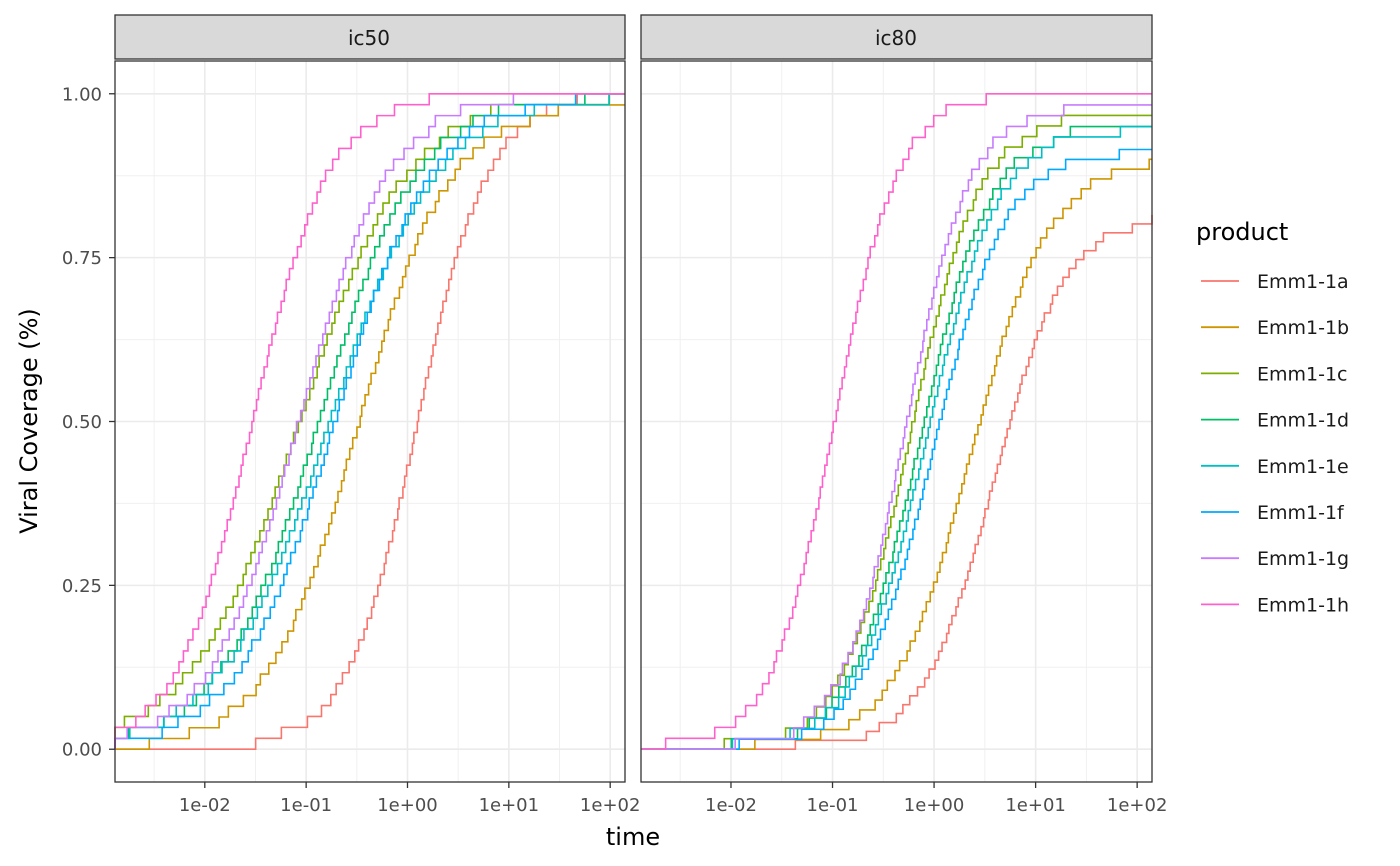 The width and height of the screenshot is (1400, 866). I want to click on legend-title: product, so click(1242, 232).